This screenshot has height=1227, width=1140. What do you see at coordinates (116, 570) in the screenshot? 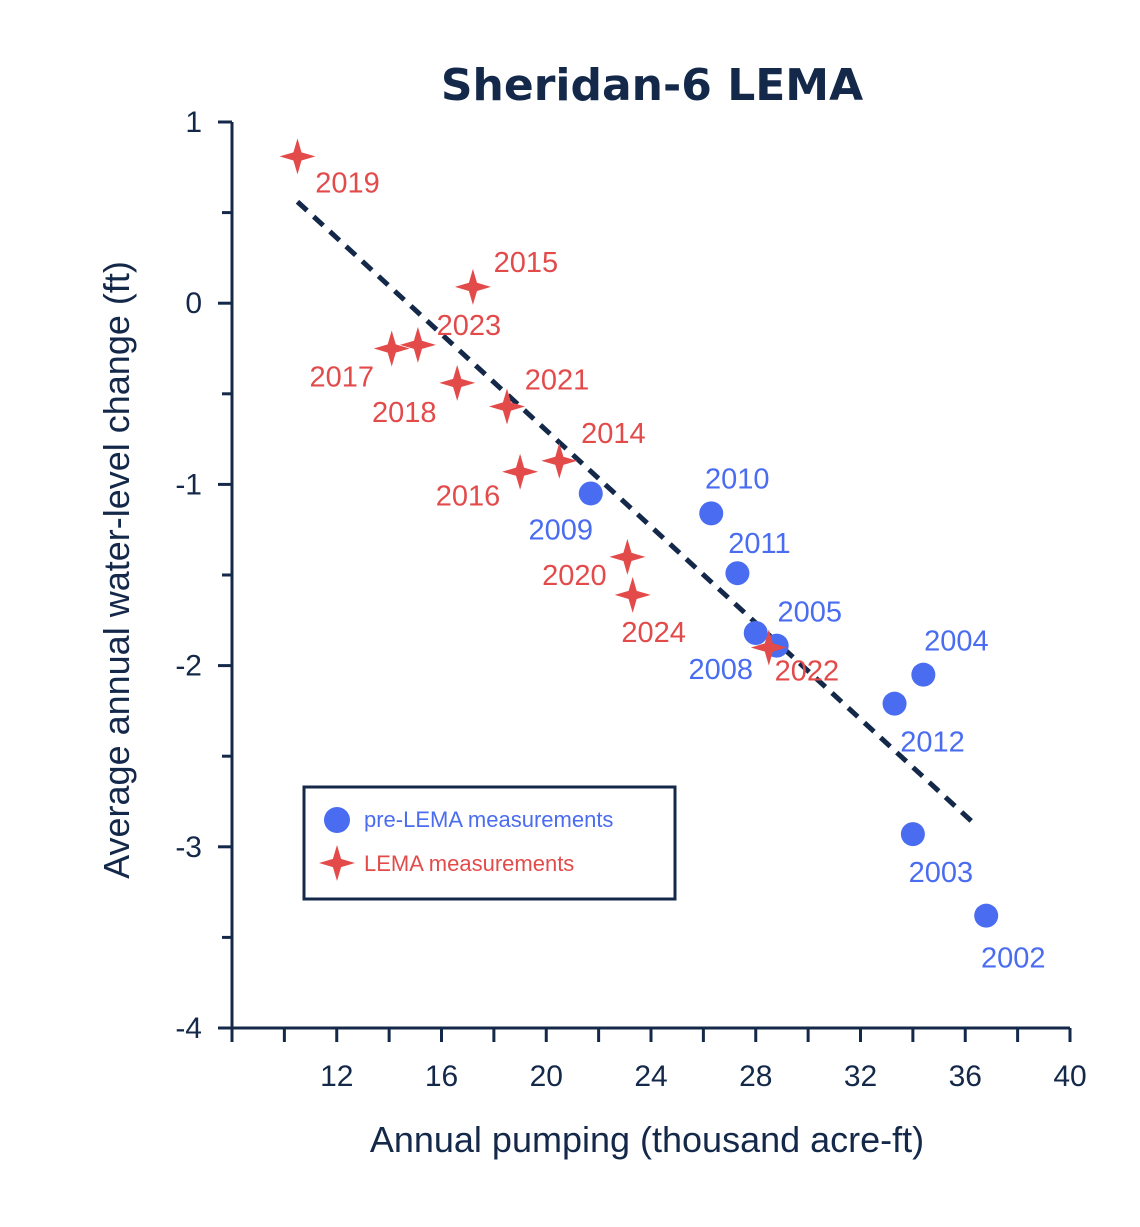
I see `y-axis-label: Average annual water-level change (ft)` at bounding box center [116, 570].